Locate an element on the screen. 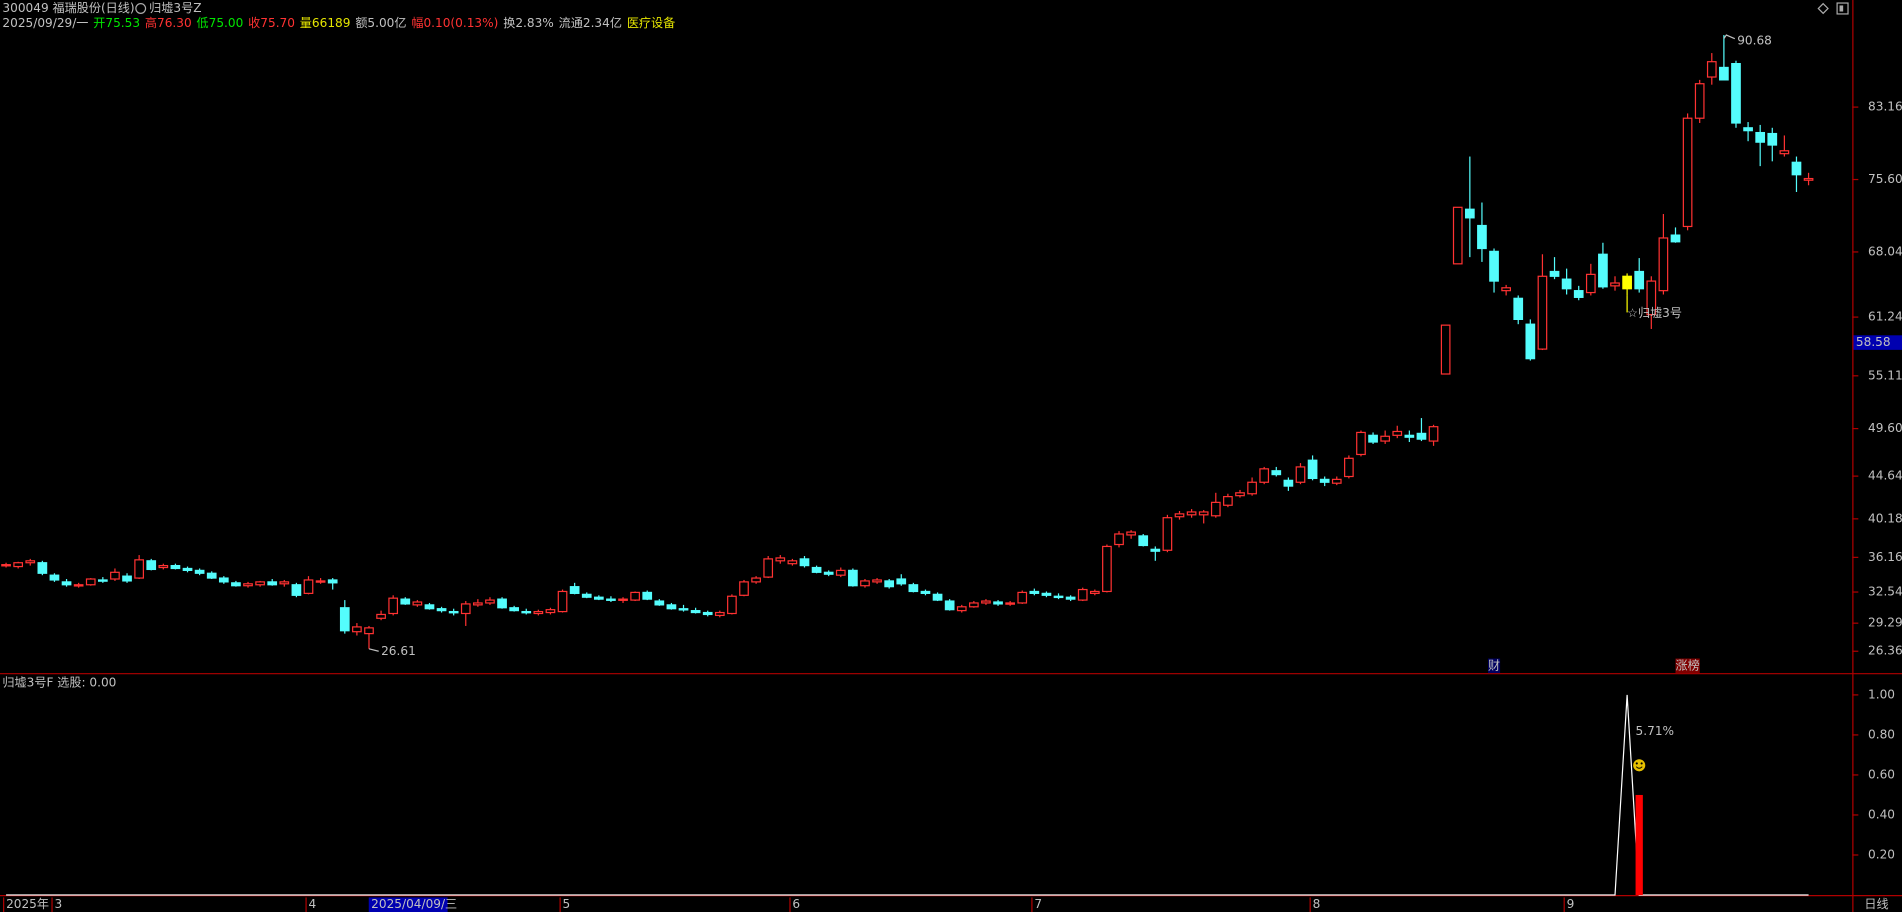 Image resolution: width=1902 pixels, height=912 pixels. event-label: 财 is located at coordinates (1494, 665).